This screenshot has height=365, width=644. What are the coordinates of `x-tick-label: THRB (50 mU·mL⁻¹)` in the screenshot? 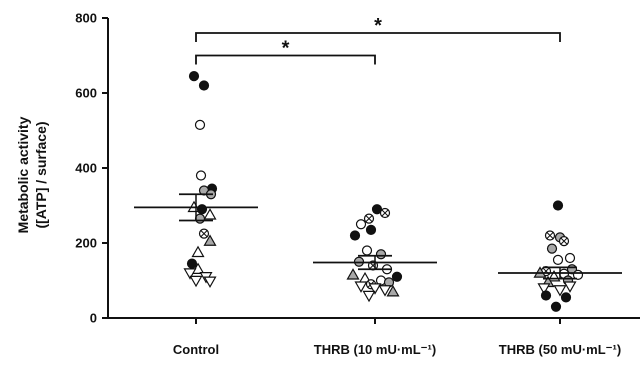 It's located at (560, 349).